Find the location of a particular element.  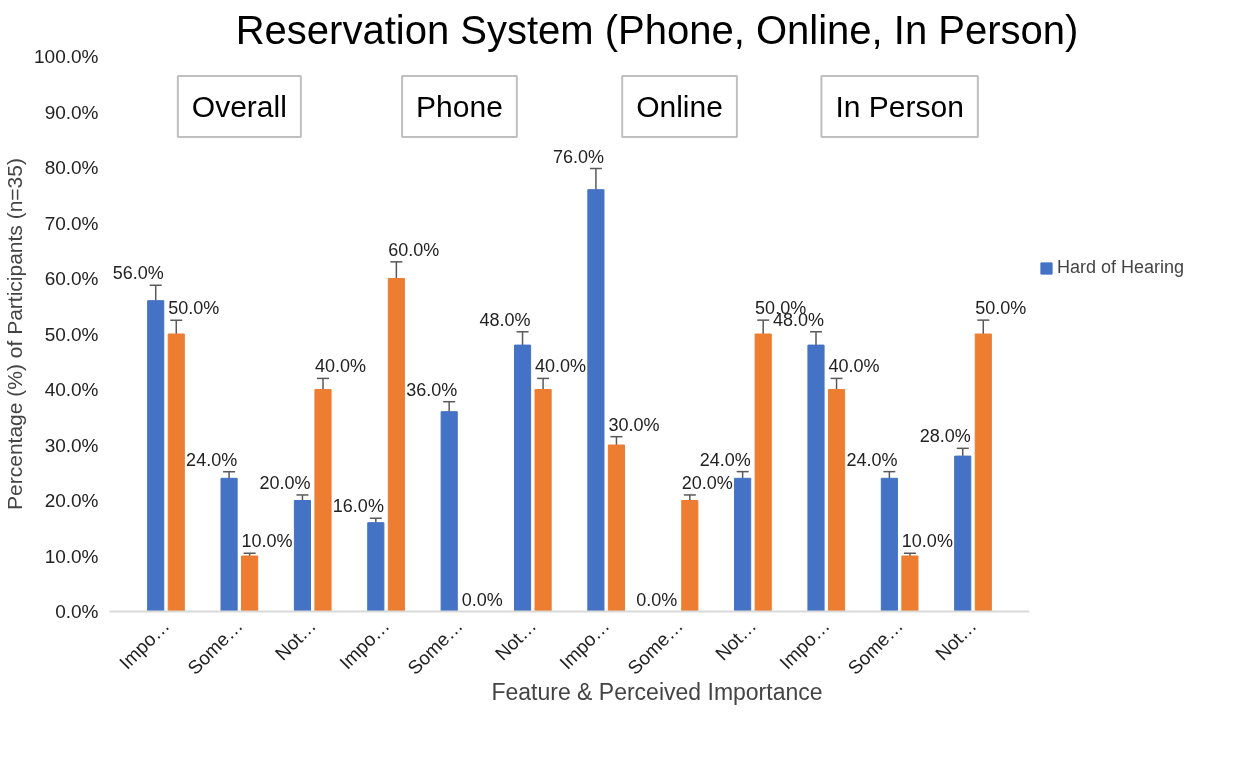

annotation: In Person is located at coordinates (899, 106).